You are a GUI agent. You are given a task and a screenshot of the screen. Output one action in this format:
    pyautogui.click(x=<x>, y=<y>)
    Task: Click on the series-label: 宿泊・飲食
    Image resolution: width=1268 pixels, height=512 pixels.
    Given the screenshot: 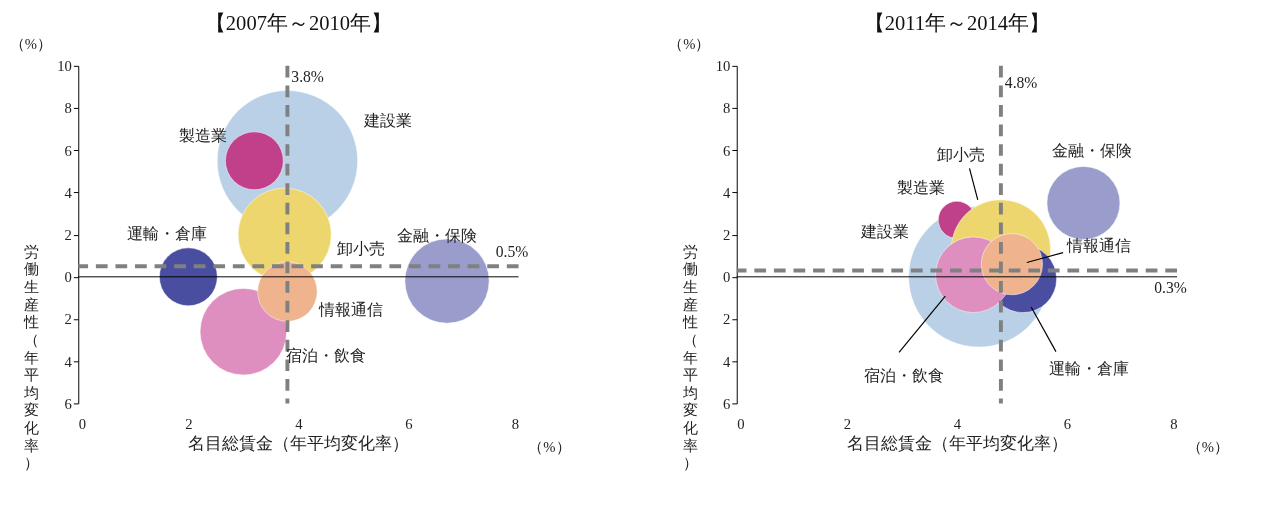 What is the action you would take?
    pyautogui.click(x=325, y=356)
    